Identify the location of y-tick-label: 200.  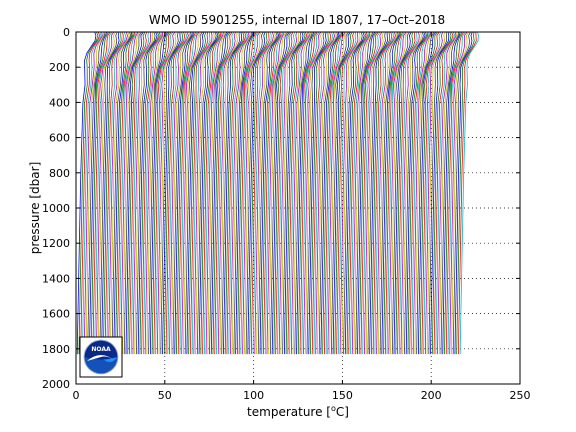
(59, 67).